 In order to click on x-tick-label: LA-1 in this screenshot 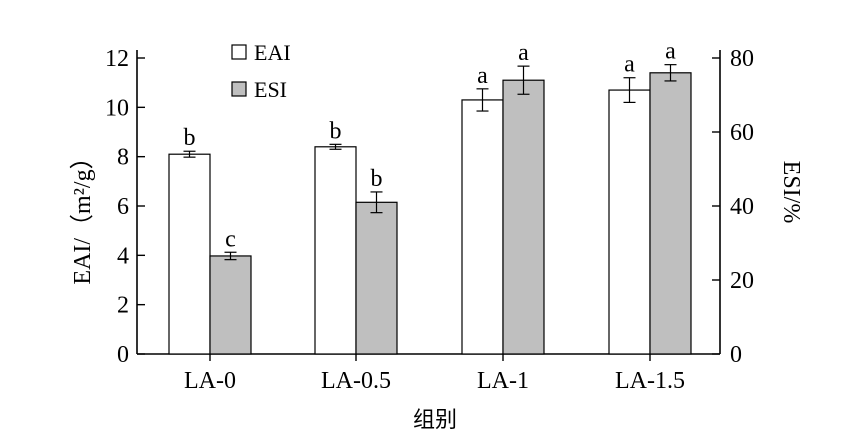, I will do `click(503, 381)`.